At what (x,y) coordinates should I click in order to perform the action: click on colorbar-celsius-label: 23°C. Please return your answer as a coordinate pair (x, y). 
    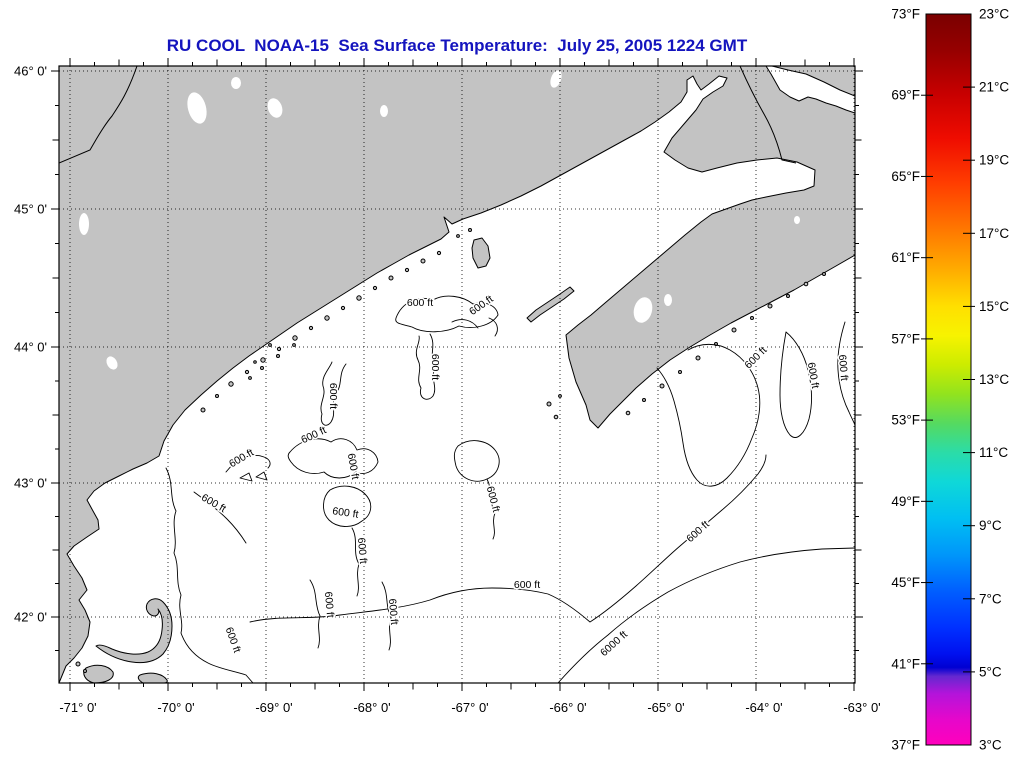
    Looking at the image, I should click on (994, 14).